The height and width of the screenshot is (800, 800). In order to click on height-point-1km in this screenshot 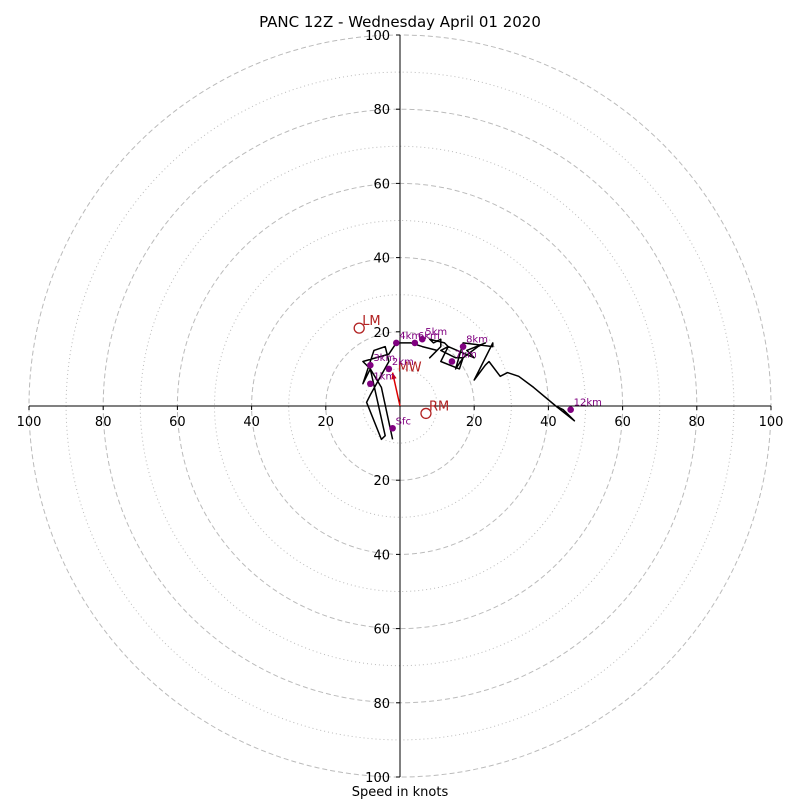, I will do `click(370, 384)`.